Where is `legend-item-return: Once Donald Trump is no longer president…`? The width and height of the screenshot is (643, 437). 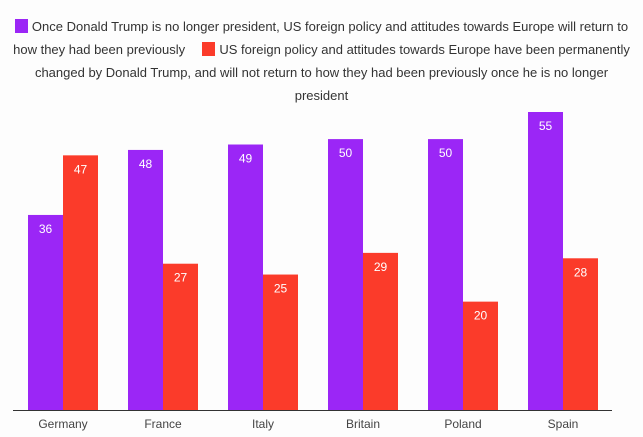 legend-item-return: Once Donald Trump is no longer president… is located at coordinates (320, 38).